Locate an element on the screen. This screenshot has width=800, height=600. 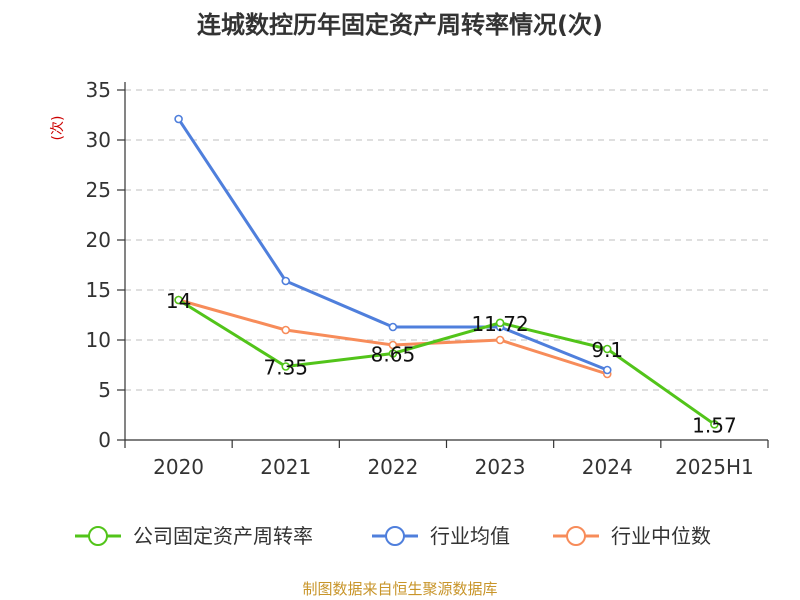
chart-title: 连城数控历年固定资产周转率情况(次) is located at coordinates (400, 25).